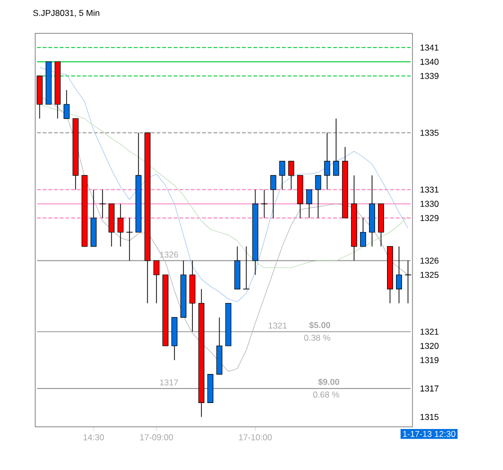 The width and height of the screenshot is (503, 470). I want to click on y-tick-label: 1317, so click(429, 389).